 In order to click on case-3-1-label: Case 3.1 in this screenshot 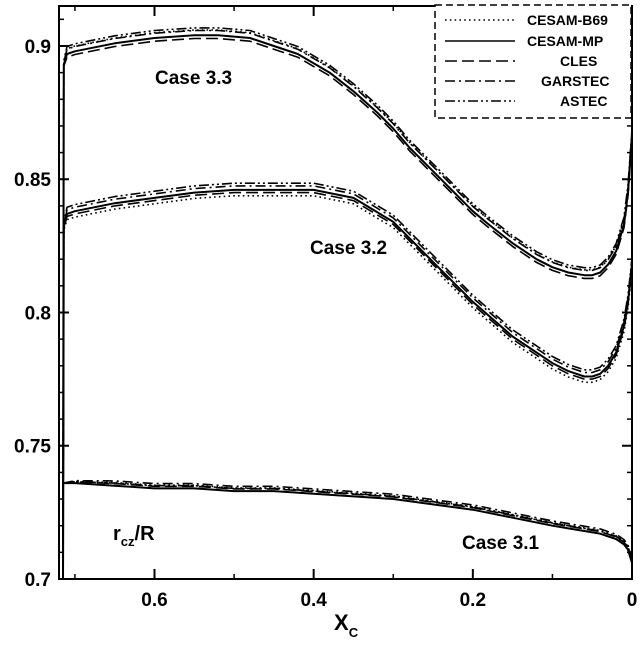, I will do `click(501, 543)`.